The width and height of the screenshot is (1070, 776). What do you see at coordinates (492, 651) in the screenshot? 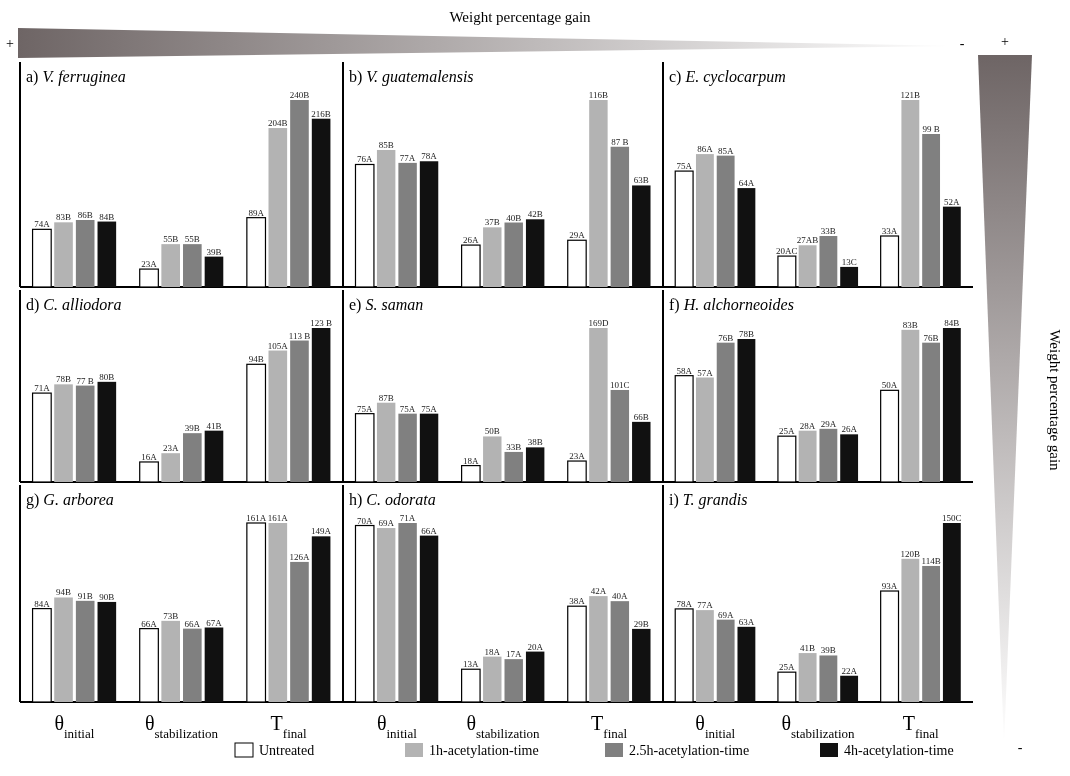
I see `data-label: 18A` at bounding box center [492, 651].